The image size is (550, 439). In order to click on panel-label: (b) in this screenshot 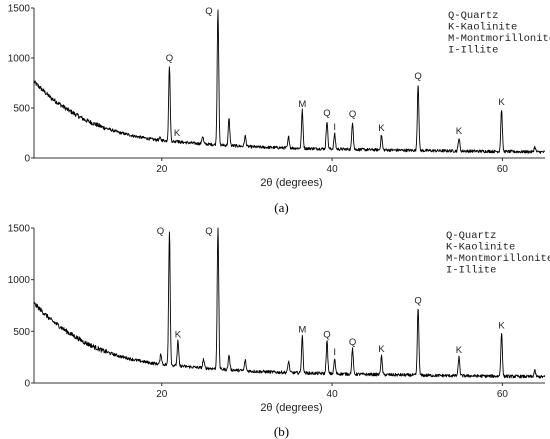, I will do `click(281, 431)`.